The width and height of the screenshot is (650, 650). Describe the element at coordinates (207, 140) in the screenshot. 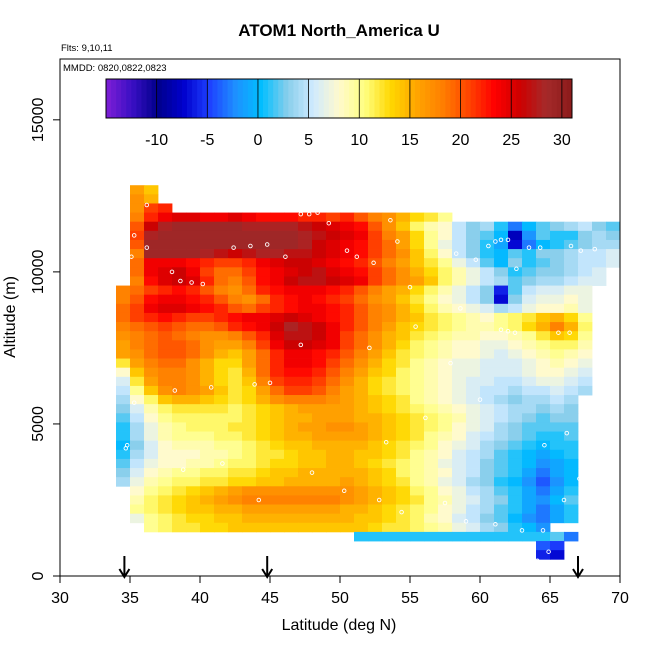

I see `colorbar-tick-label: -5` at that location.